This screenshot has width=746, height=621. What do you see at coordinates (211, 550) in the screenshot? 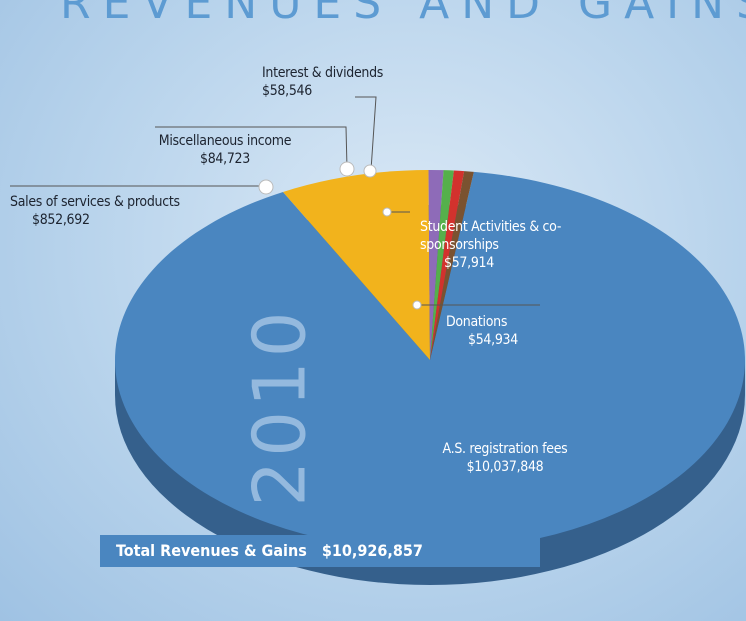
I see `total-label: Total Revenues & Gains` at bounding box center [211, 550].